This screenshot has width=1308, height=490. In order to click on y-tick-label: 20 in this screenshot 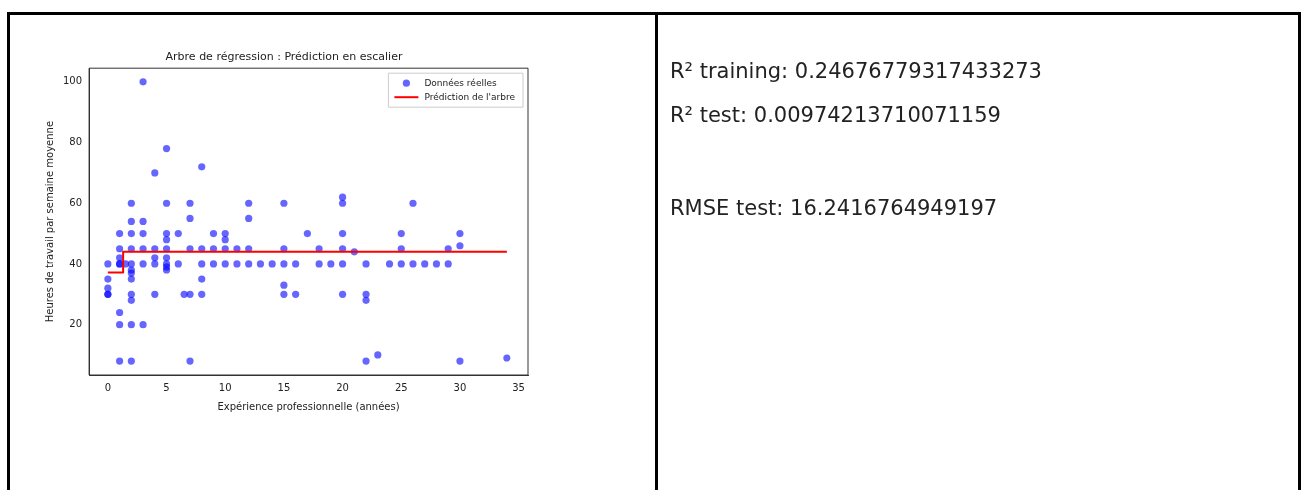, I will do `click(76, 324)`.